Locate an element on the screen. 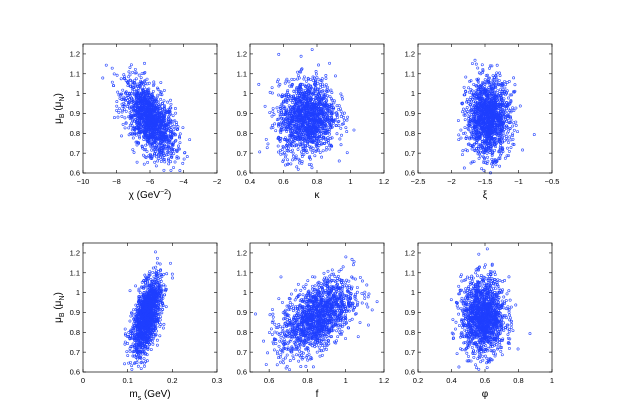 Image resolution: width=640 pixels, height=416 pixels. y-tick-label: 1.2 is located at coordinates (75, 54).